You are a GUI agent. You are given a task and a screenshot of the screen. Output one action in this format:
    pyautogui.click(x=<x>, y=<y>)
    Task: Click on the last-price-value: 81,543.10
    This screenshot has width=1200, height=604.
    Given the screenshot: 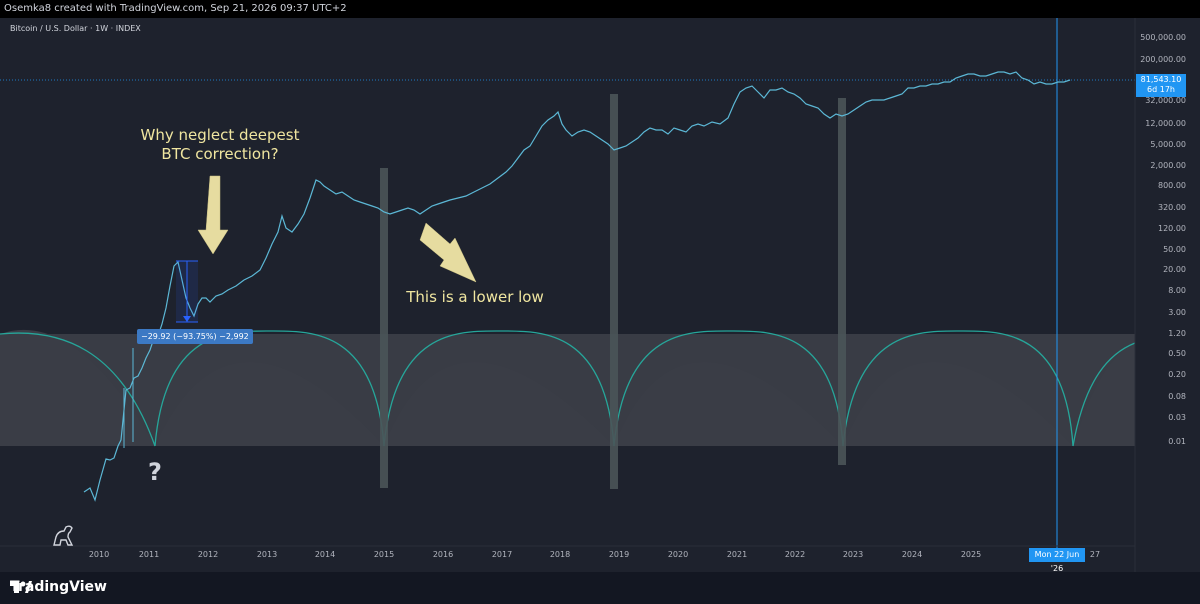 What is the action you would take?
    pyautogui.click(x=1161, y=79)
    